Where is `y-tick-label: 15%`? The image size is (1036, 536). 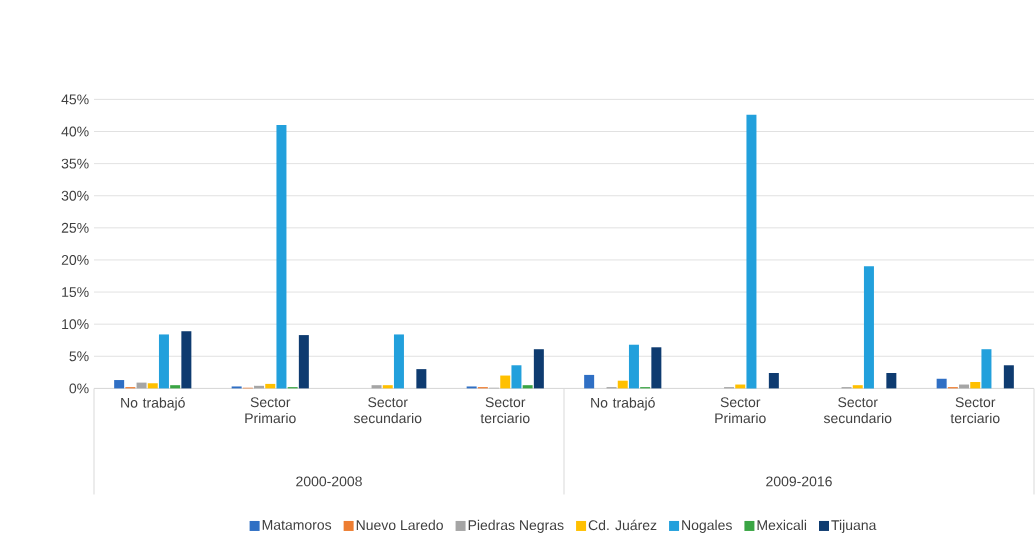
y-tick-label: 15% is located at coordinates (75, 292).